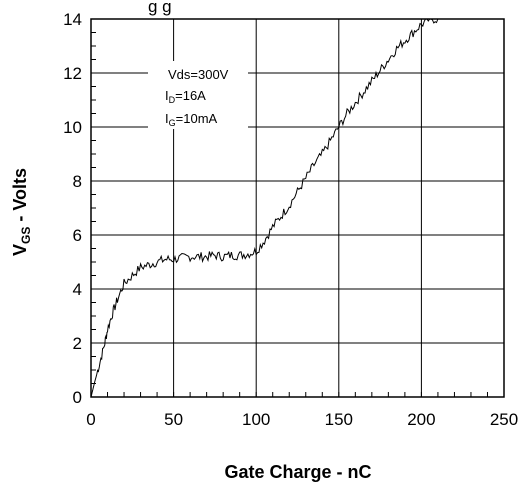 Image resolution: width=526 pixels, height=491 pixels. Describe the element at coordinates (504, 419) in the screenshot. I see `x-tick-label: 250` at that location.